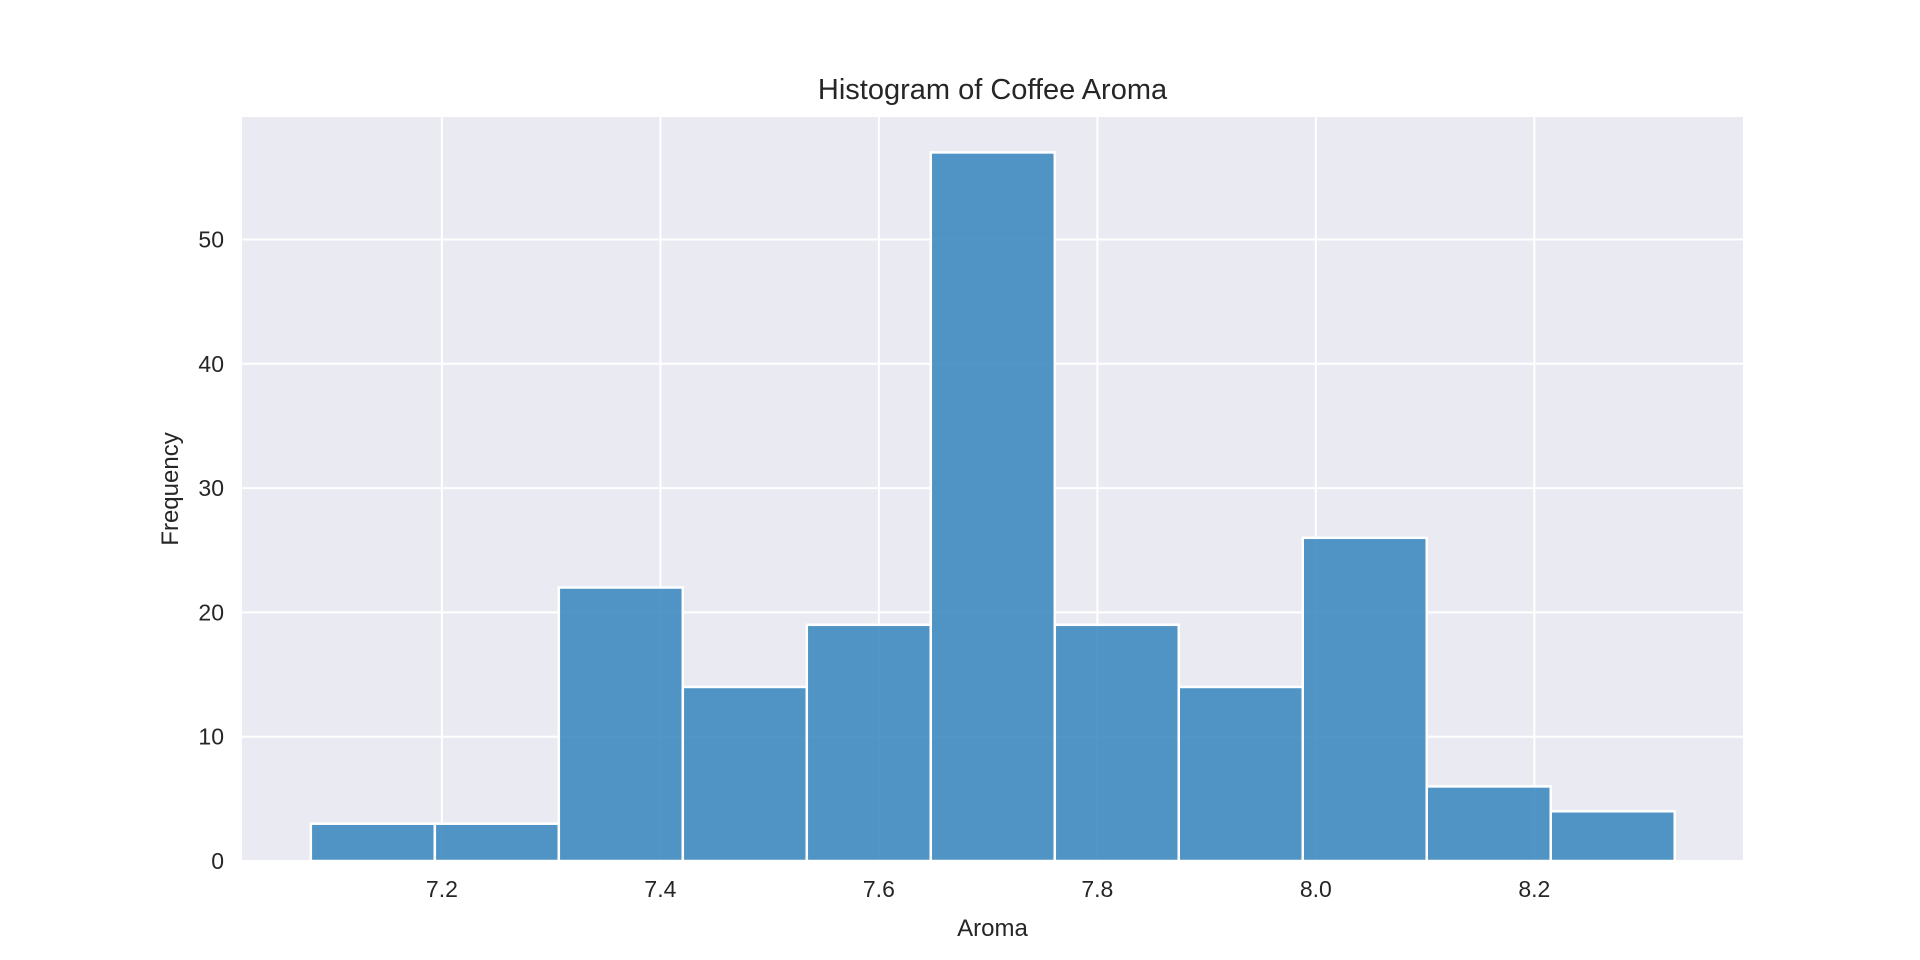  Describe the element at coordinates (211, 737) in the screenshot. I see `y-tick-label: 10` at that location.